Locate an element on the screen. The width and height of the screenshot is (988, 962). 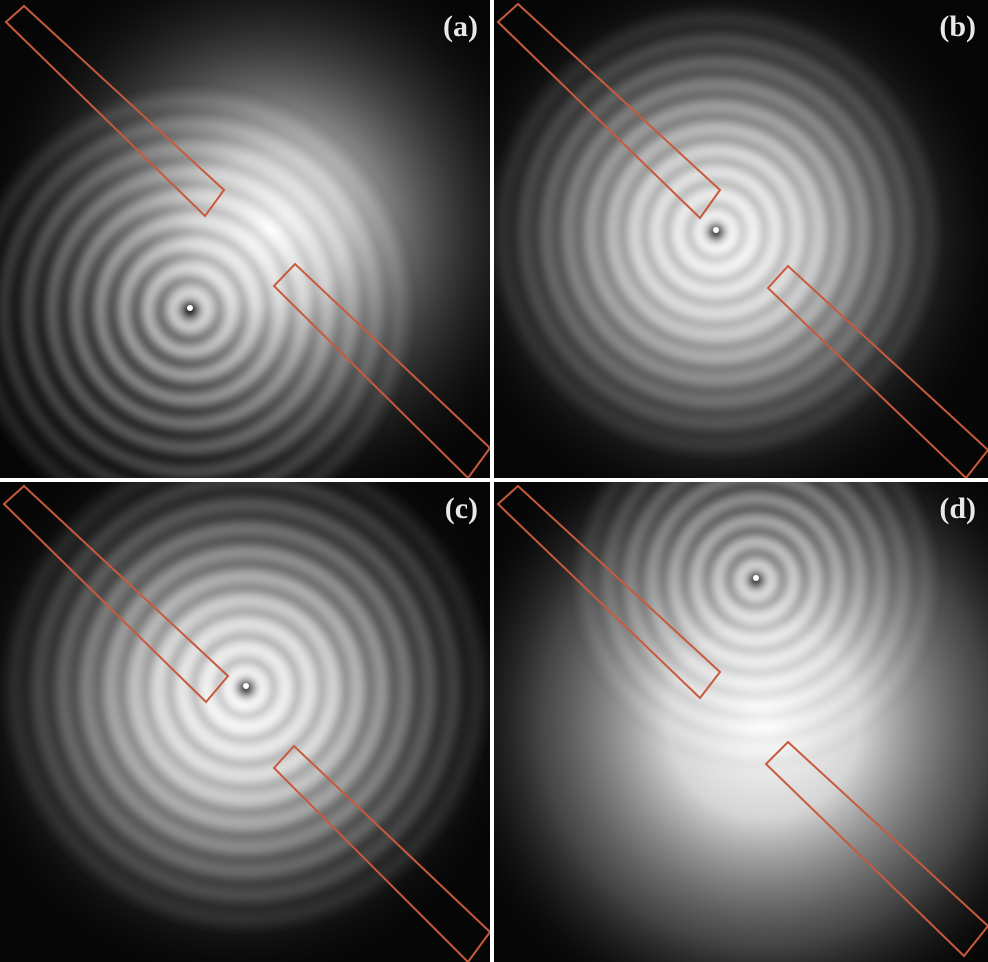
panel-b-beam-center is located at coordinates (716, 230).